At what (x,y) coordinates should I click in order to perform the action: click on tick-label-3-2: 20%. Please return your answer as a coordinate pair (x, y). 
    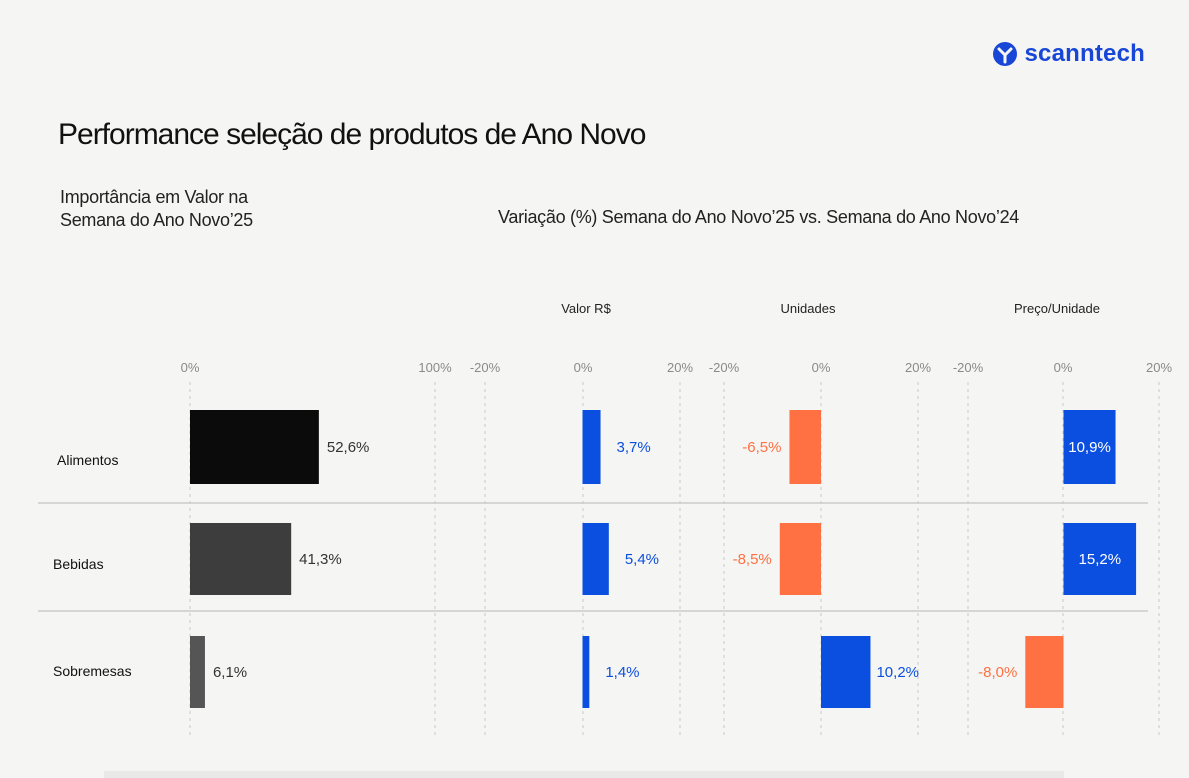
    Looking at the image, I should click on (1159, 367).